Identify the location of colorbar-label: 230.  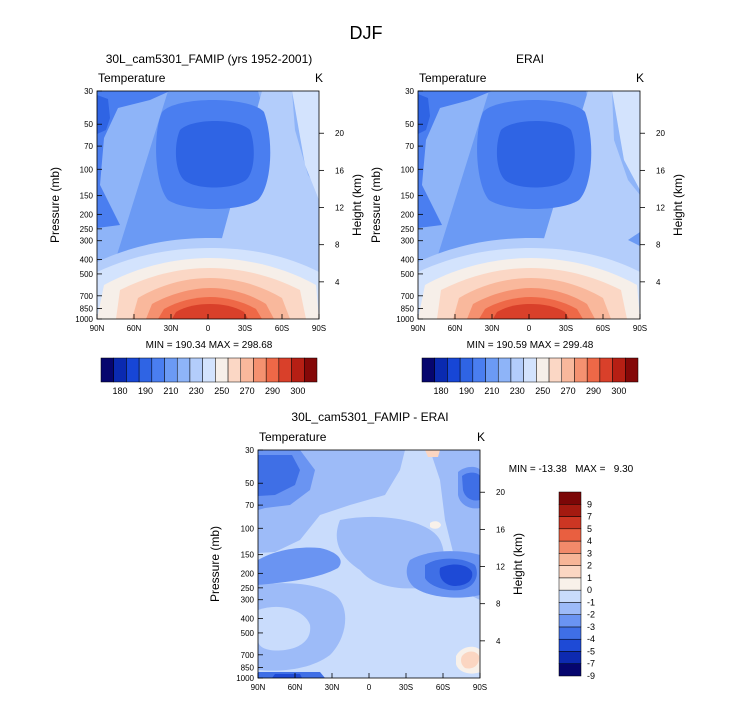
(196, 391).